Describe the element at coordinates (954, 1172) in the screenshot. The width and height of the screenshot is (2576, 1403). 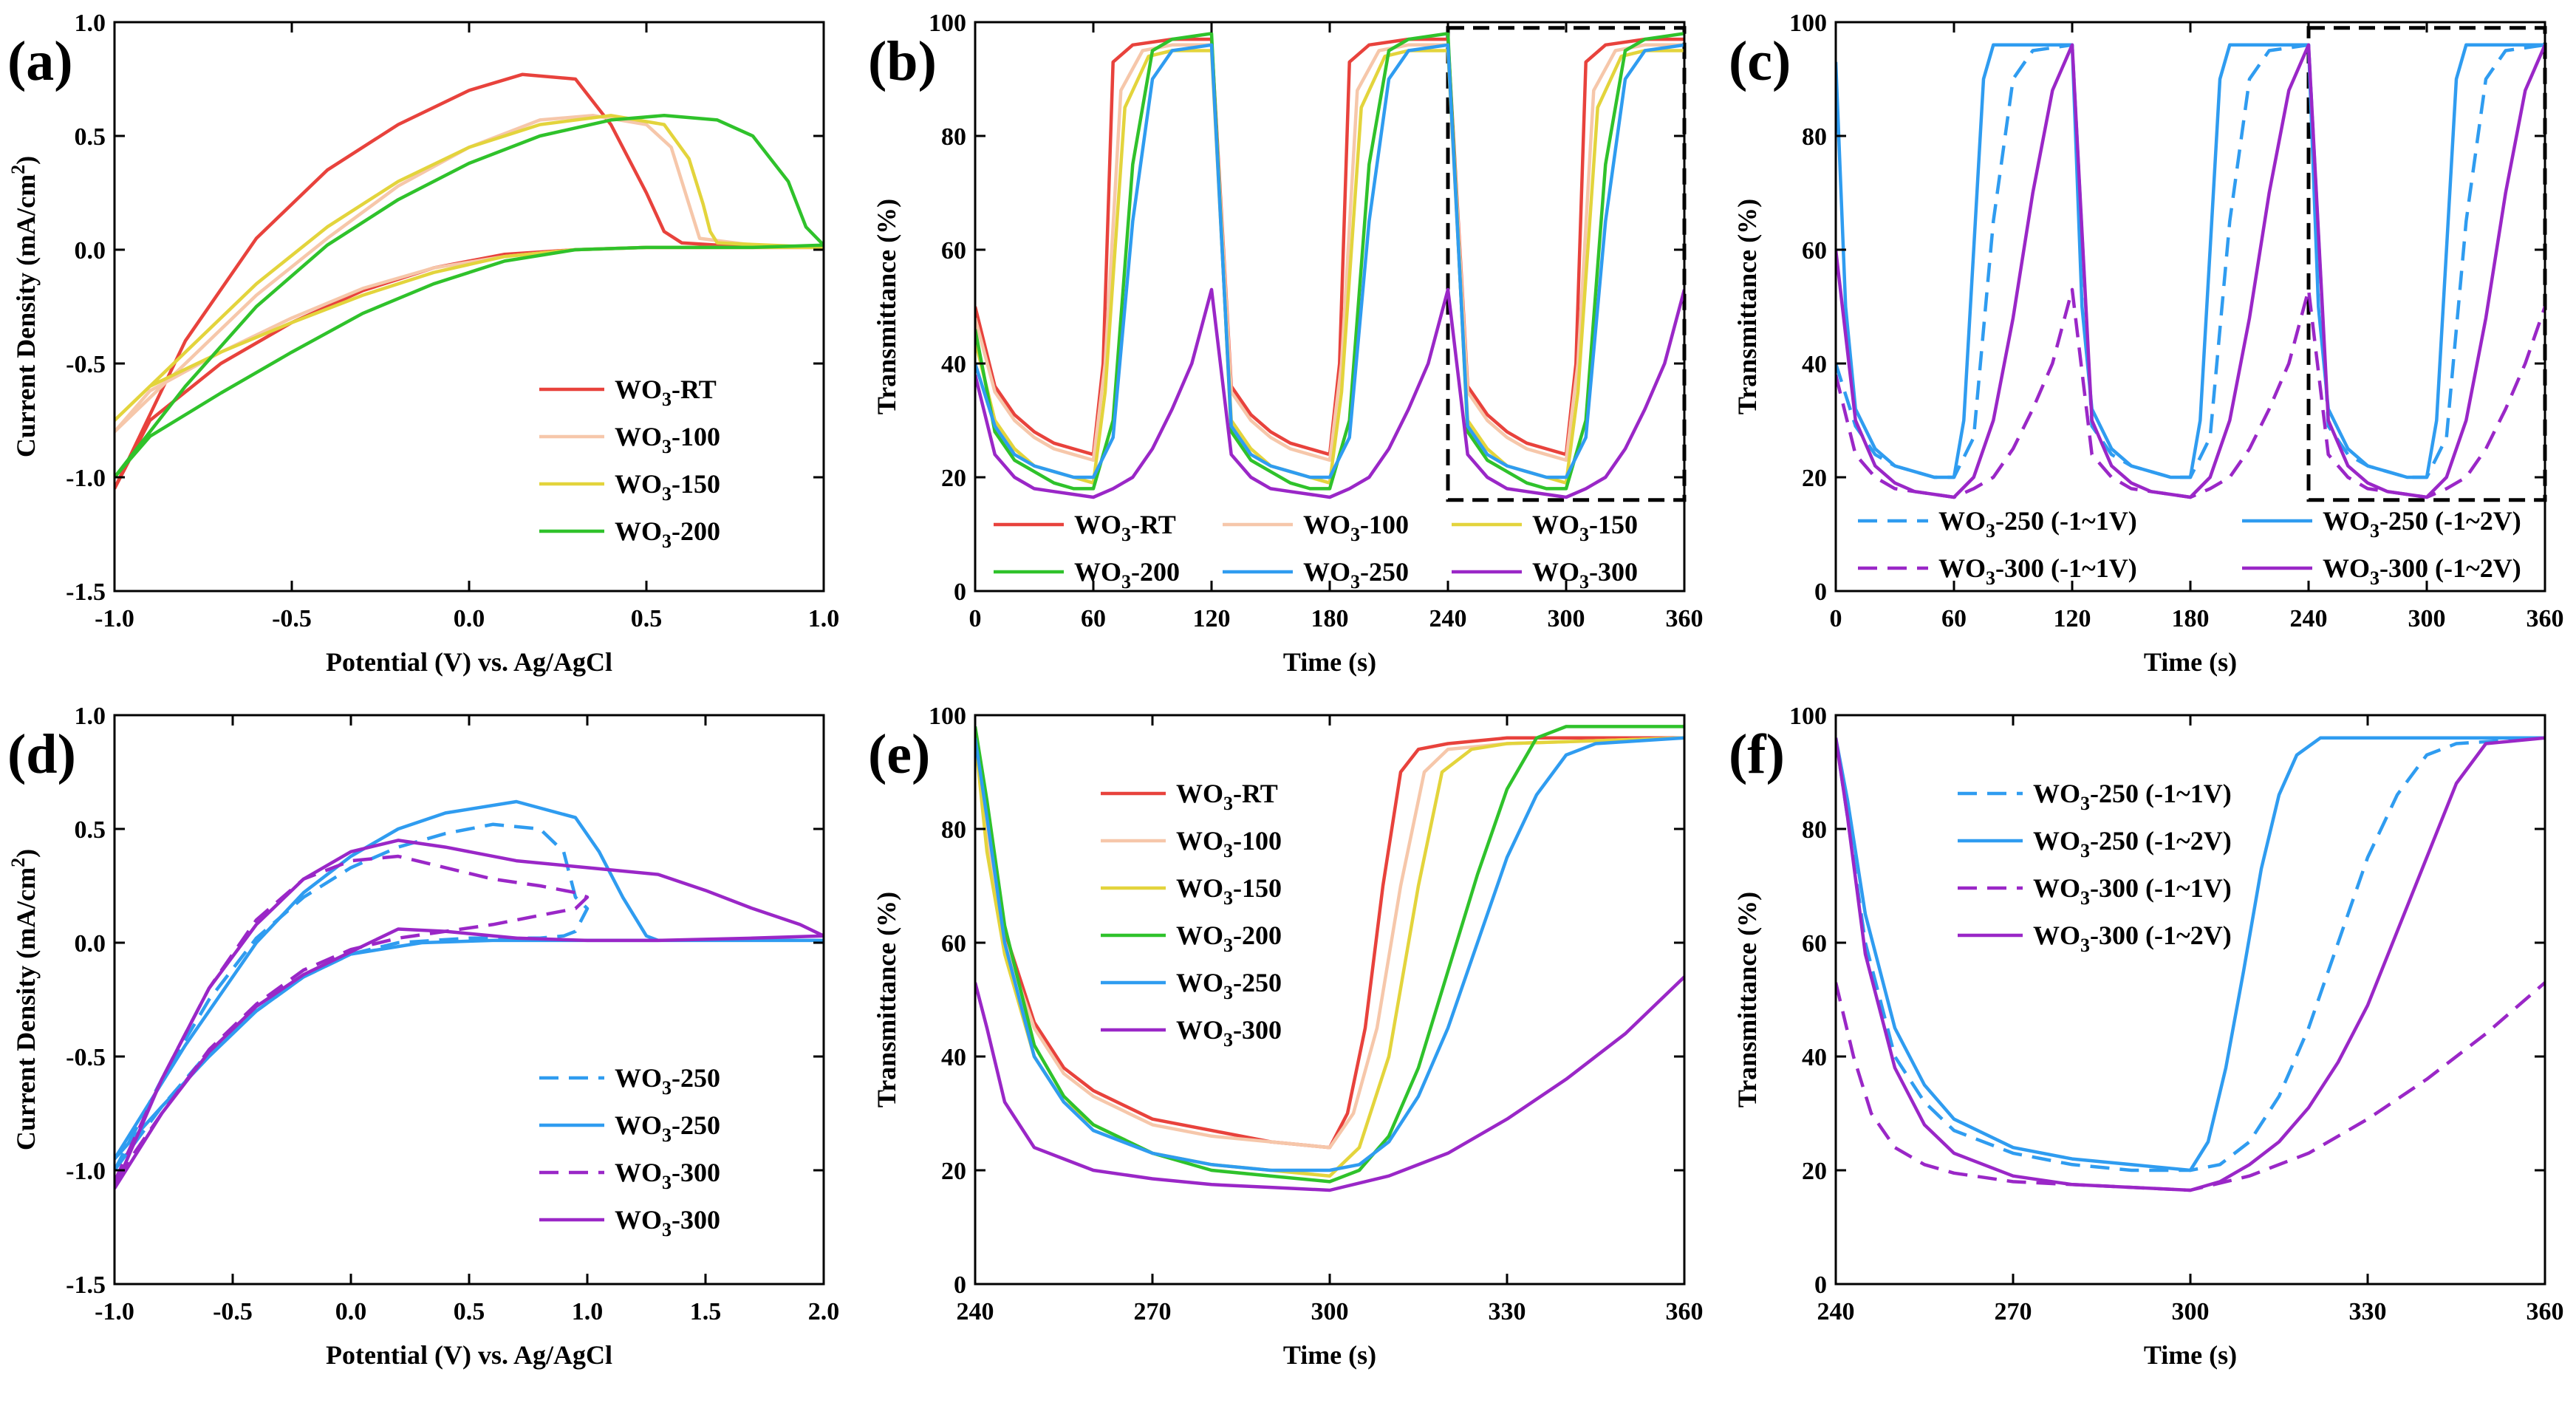
I see `y-tick-label: 20` at that location.